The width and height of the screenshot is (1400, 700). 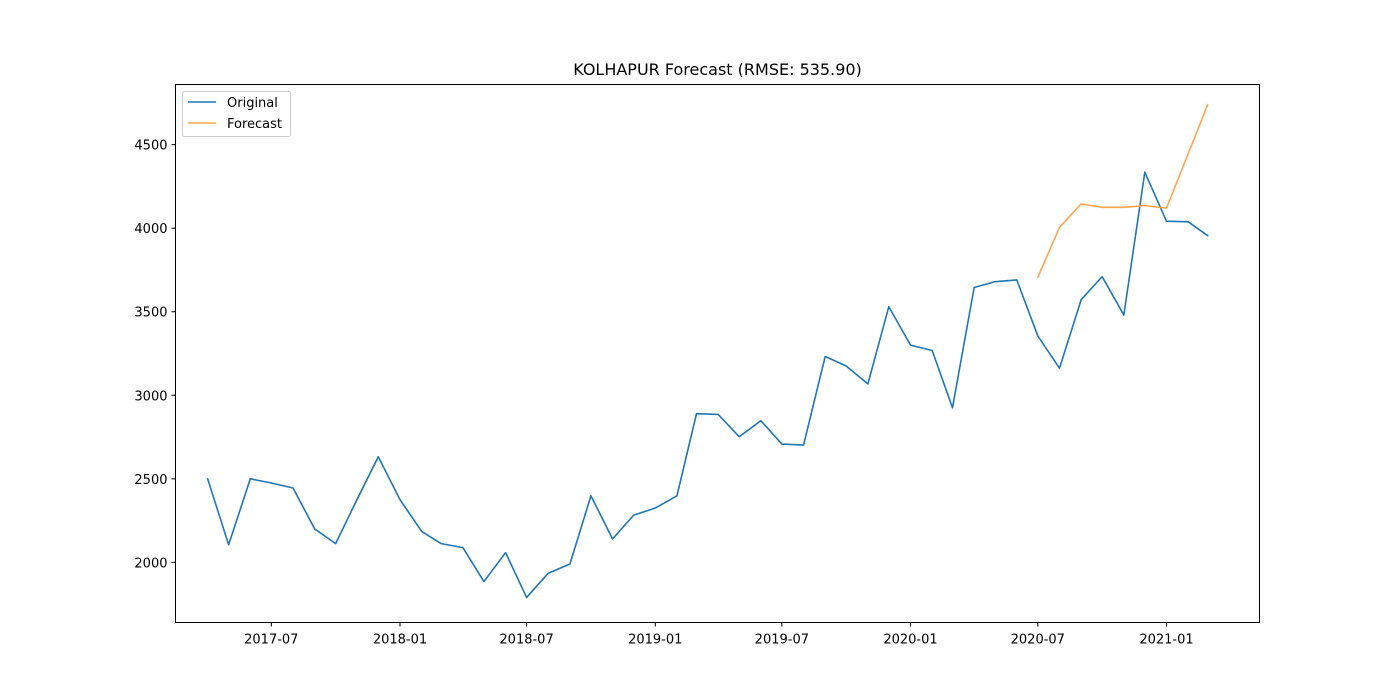 What do you see at coordinates (1123, 191) in the screenshot?
I see `series-line-forecast` at bounding box center [1123, 191].